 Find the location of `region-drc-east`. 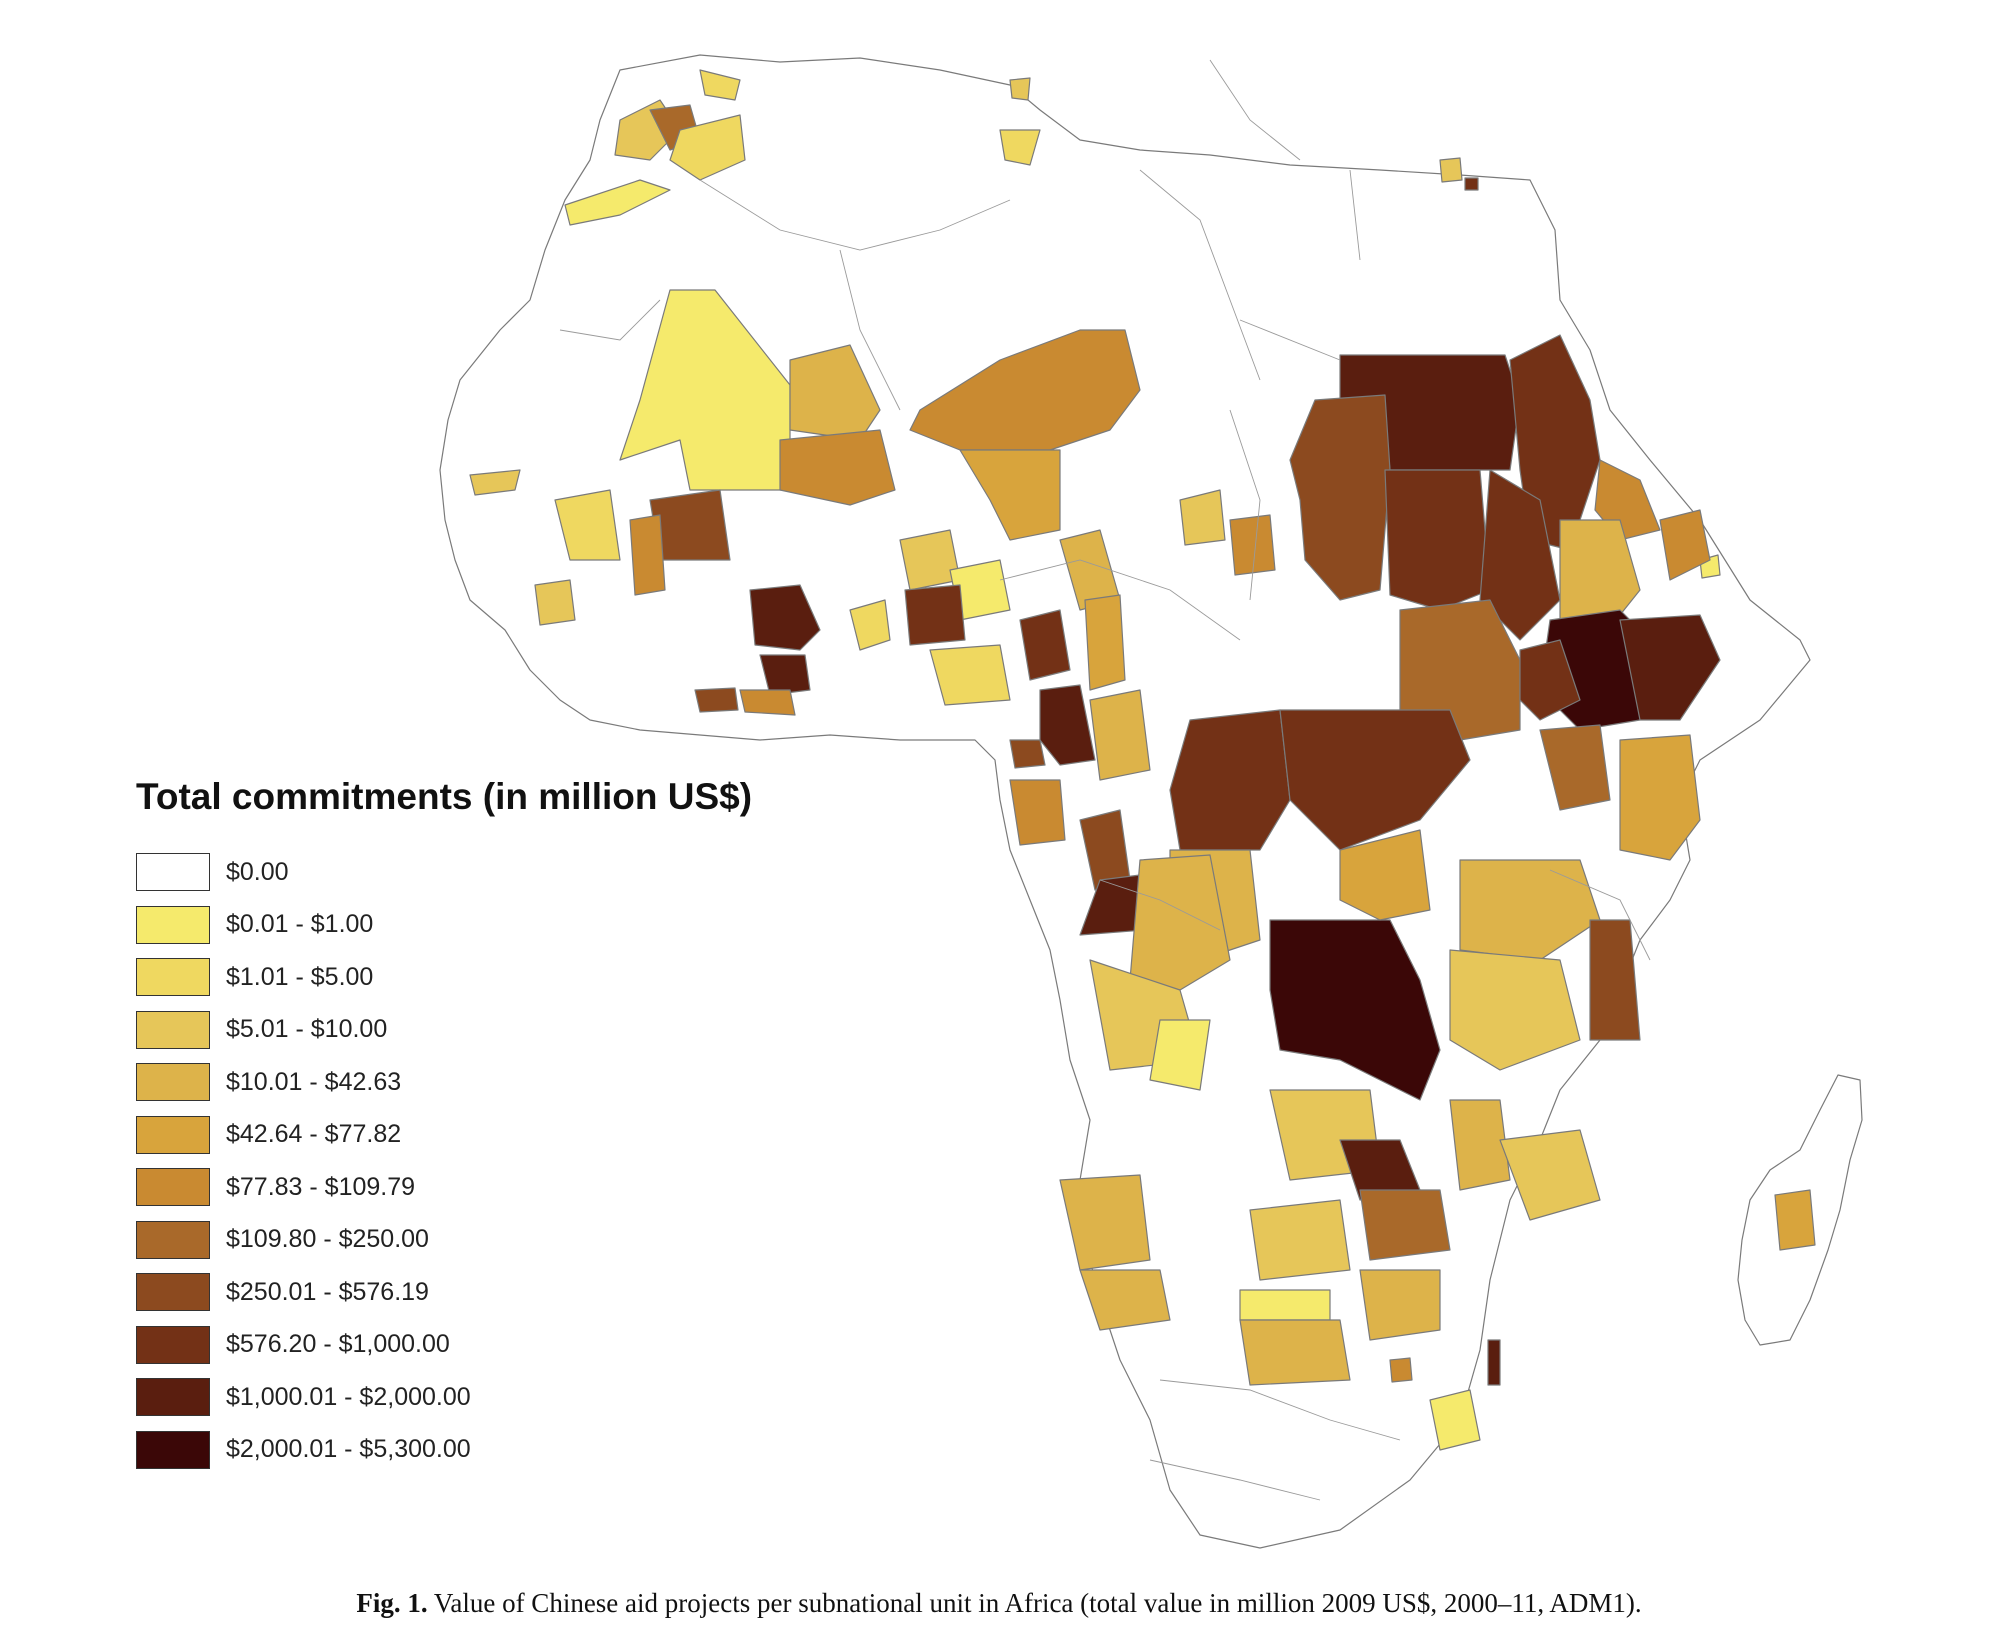

region-drc-east is located at coordinates (1385, 875).